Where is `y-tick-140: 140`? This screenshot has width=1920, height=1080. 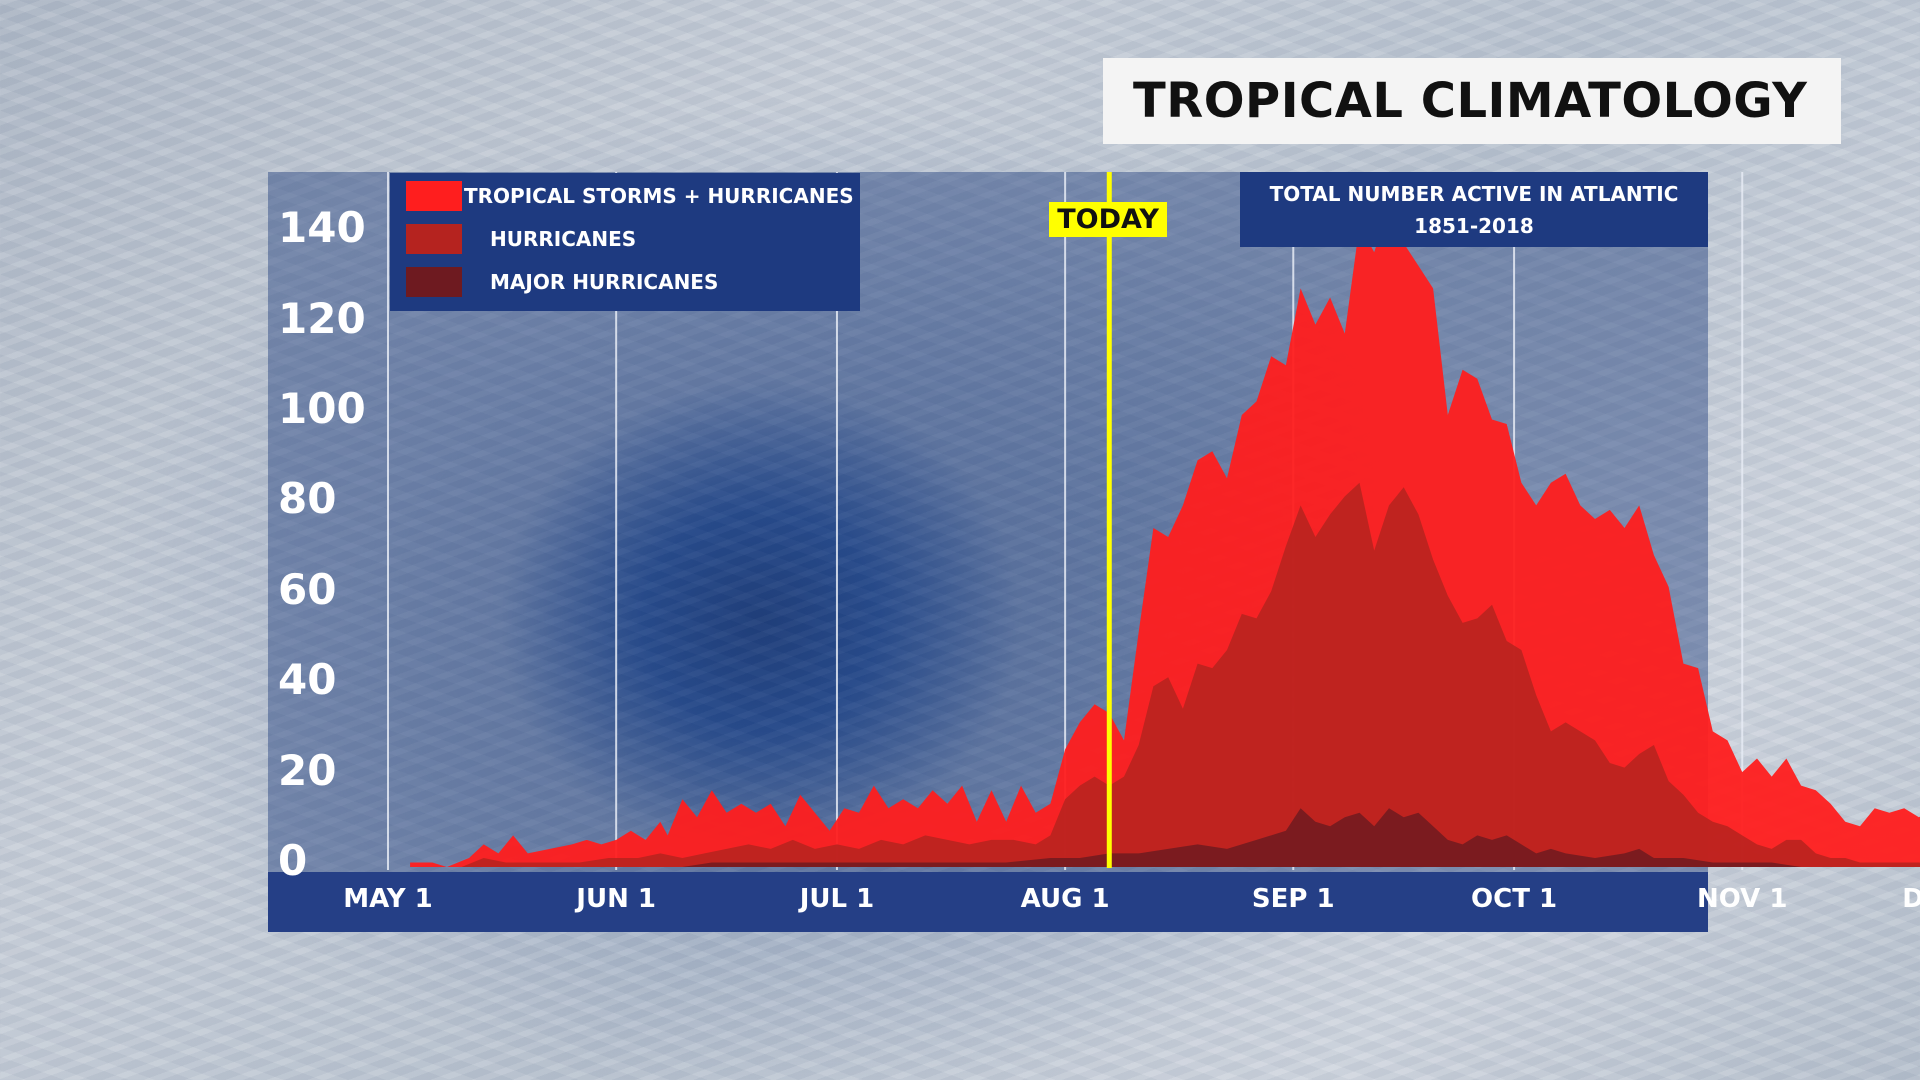
y-tick-140: 140 is located at coordinates (322, 228).